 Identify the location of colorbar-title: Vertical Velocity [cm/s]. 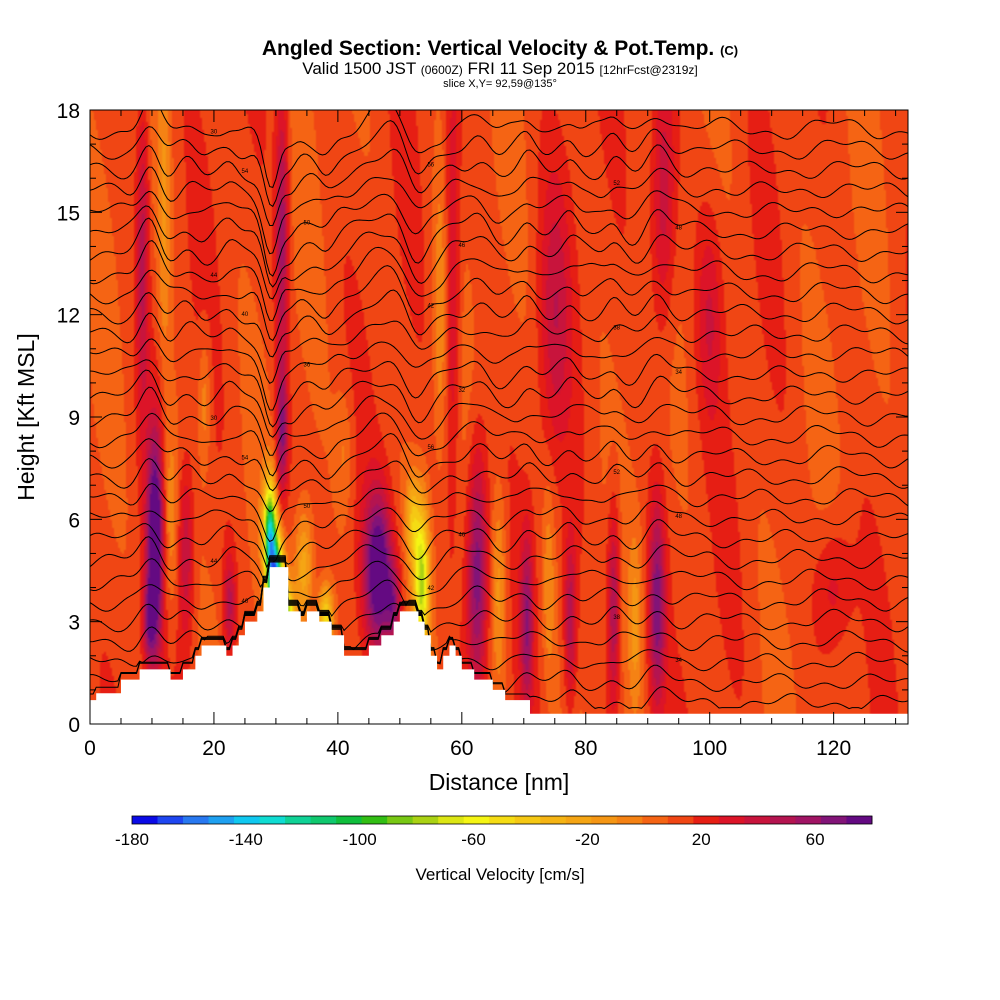
(499, 874).